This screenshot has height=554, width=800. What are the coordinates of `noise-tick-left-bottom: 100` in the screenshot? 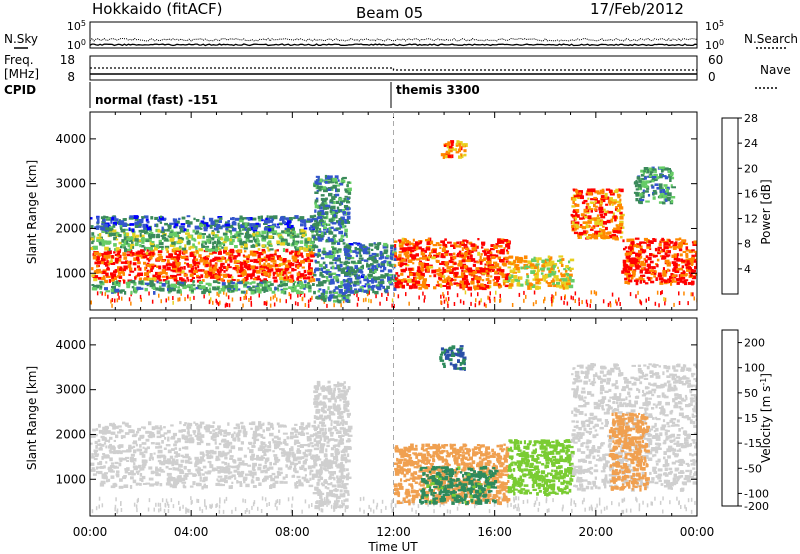 It's located at (76, 45).